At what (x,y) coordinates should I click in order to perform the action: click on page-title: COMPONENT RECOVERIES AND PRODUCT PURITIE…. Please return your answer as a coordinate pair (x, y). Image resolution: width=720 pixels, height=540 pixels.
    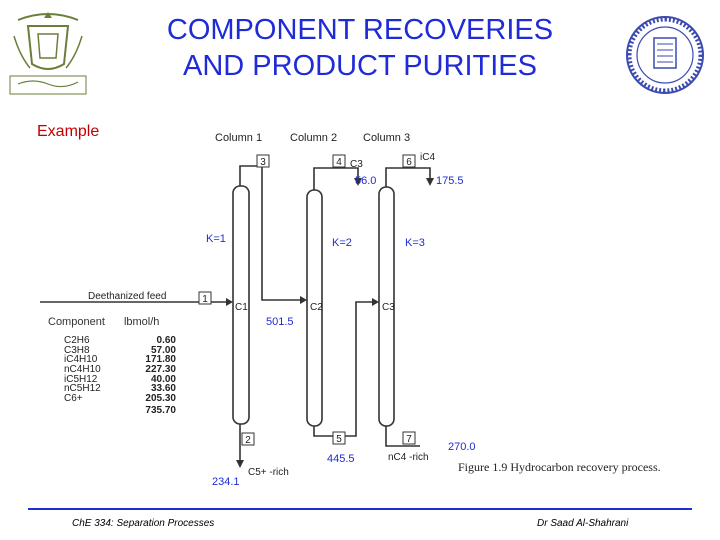
    Looking at the image, I should click on (360, 48).